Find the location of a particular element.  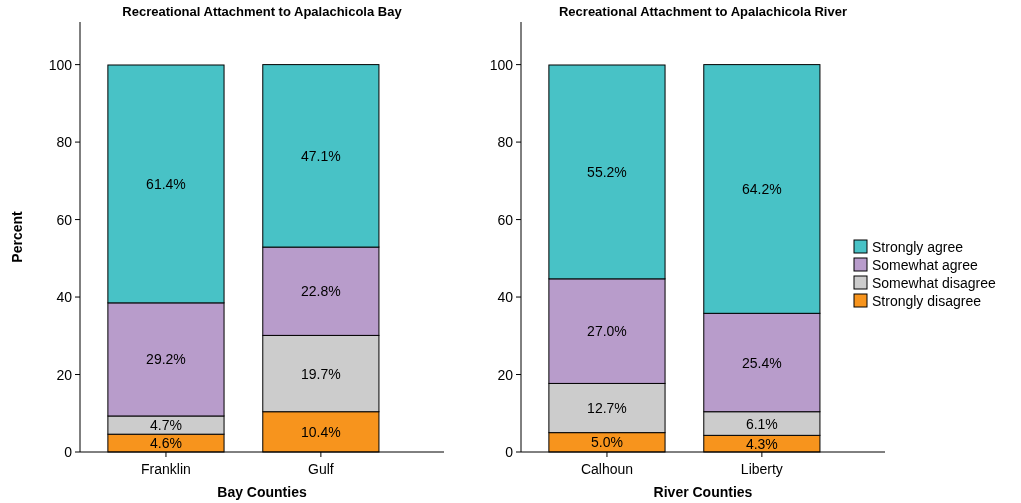

x-tick-label: Franklin is located at coordinates (166, 469).